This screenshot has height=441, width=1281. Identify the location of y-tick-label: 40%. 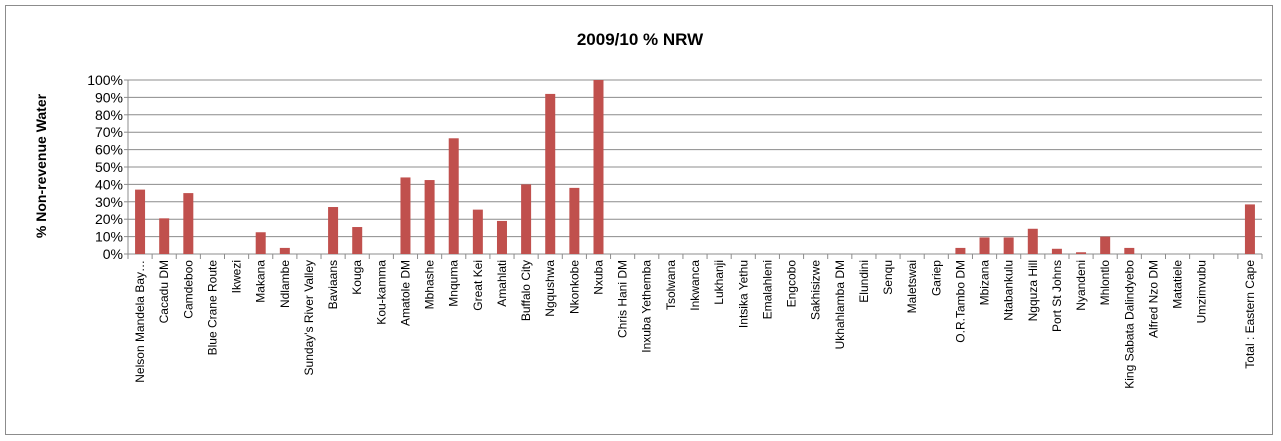
(109, 184).